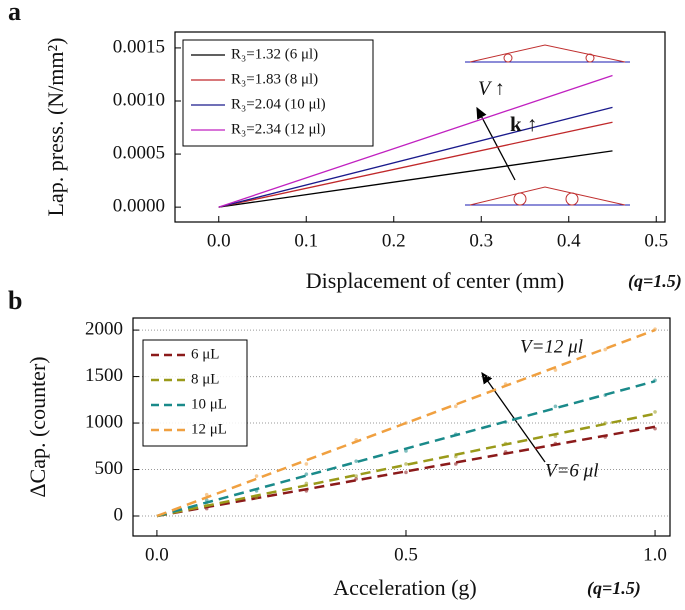 The width and height of the screenshot is (685, 610). What do you see at coordinates (274, 54) in the screenshot?
I see `legend-label: R₃=1.32 (6 μl)` at bounding box center [274, 54].